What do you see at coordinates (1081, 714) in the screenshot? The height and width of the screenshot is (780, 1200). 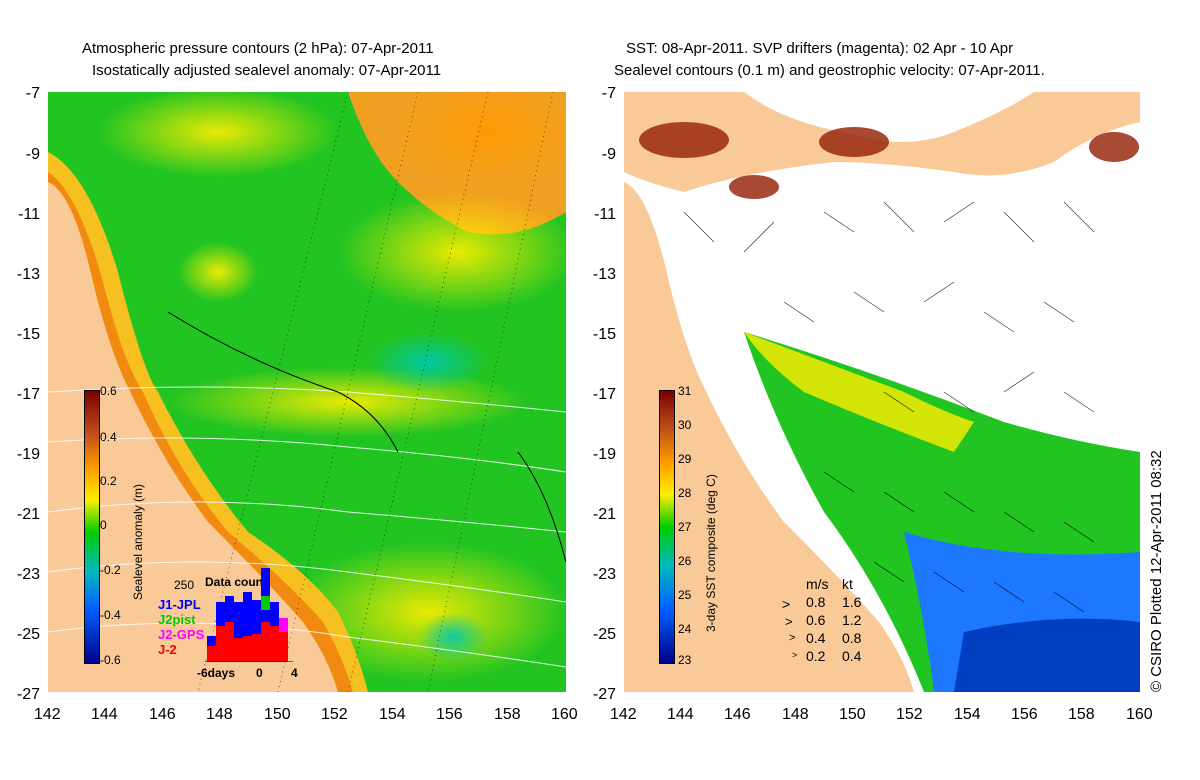 I see `right-xlabel: 158` at bounding box center [1081, 714].